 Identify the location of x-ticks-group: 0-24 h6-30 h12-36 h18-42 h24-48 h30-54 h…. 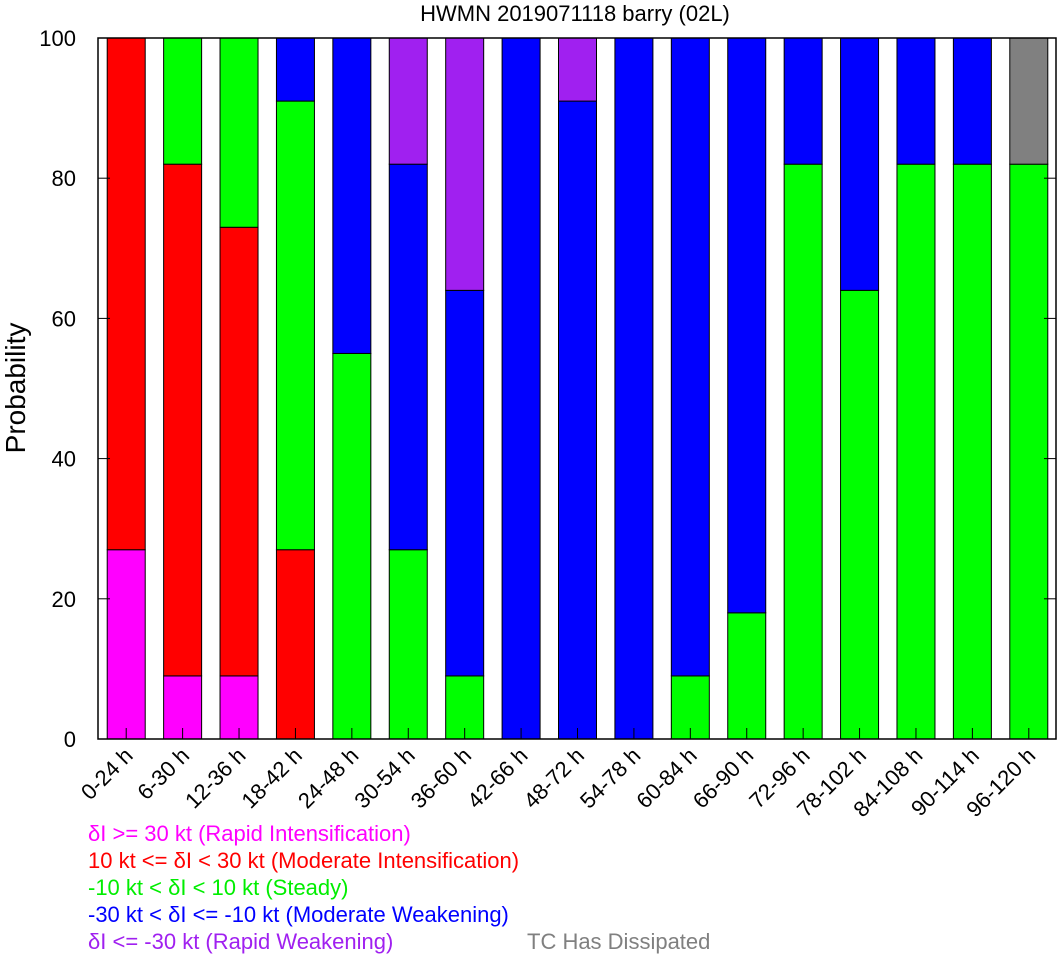
(558, 775).